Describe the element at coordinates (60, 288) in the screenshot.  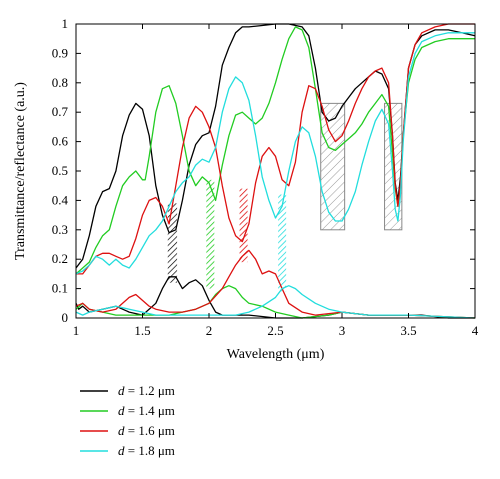
I see `y-tick-label: 0.1` at that location.